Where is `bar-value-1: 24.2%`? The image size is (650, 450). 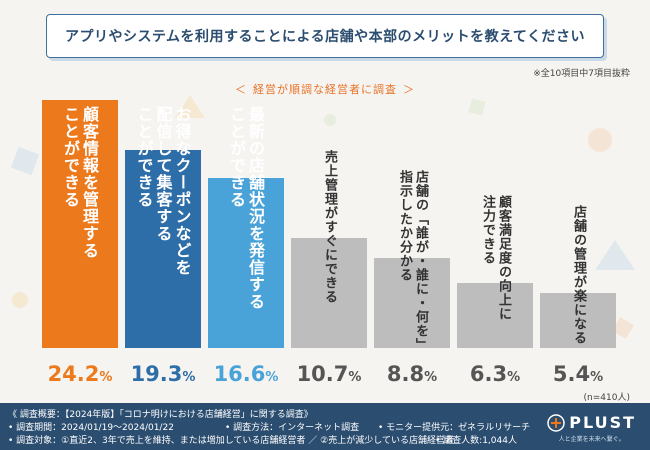
bar-value-1: 24.2% is located at coordinates (80, 374).